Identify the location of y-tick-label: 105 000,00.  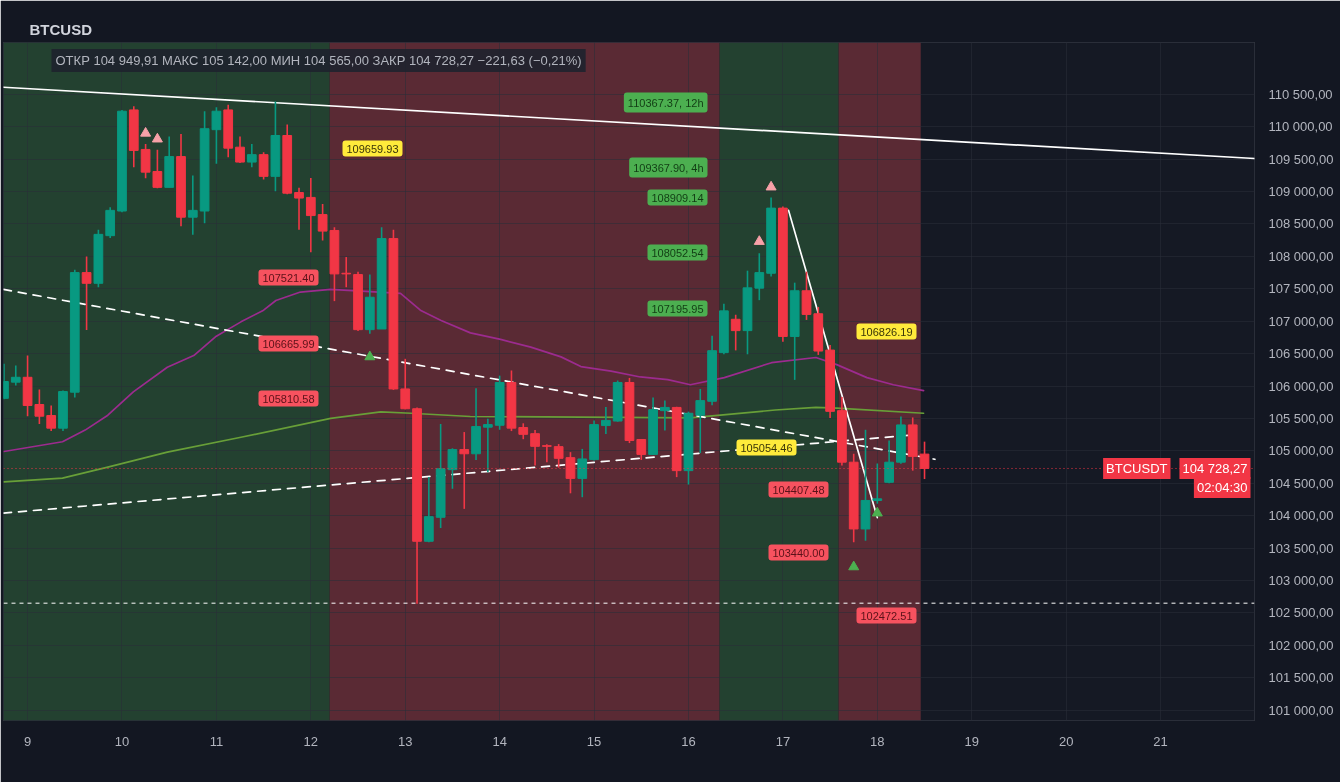
(1301, 451).